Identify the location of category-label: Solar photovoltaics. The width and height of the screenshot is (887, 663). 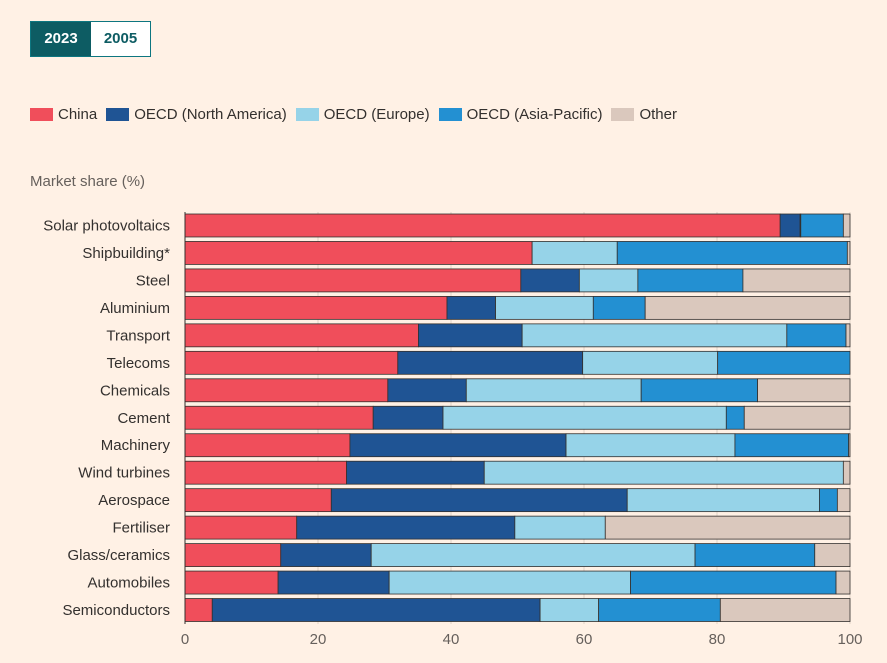
(106, 225).